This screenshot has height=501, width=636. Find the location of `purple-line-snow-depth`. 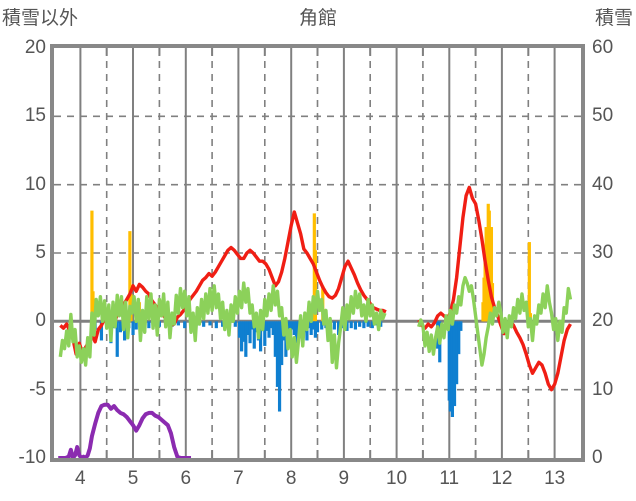

purple-line-snow-depth is located at coordinates (125, 430).